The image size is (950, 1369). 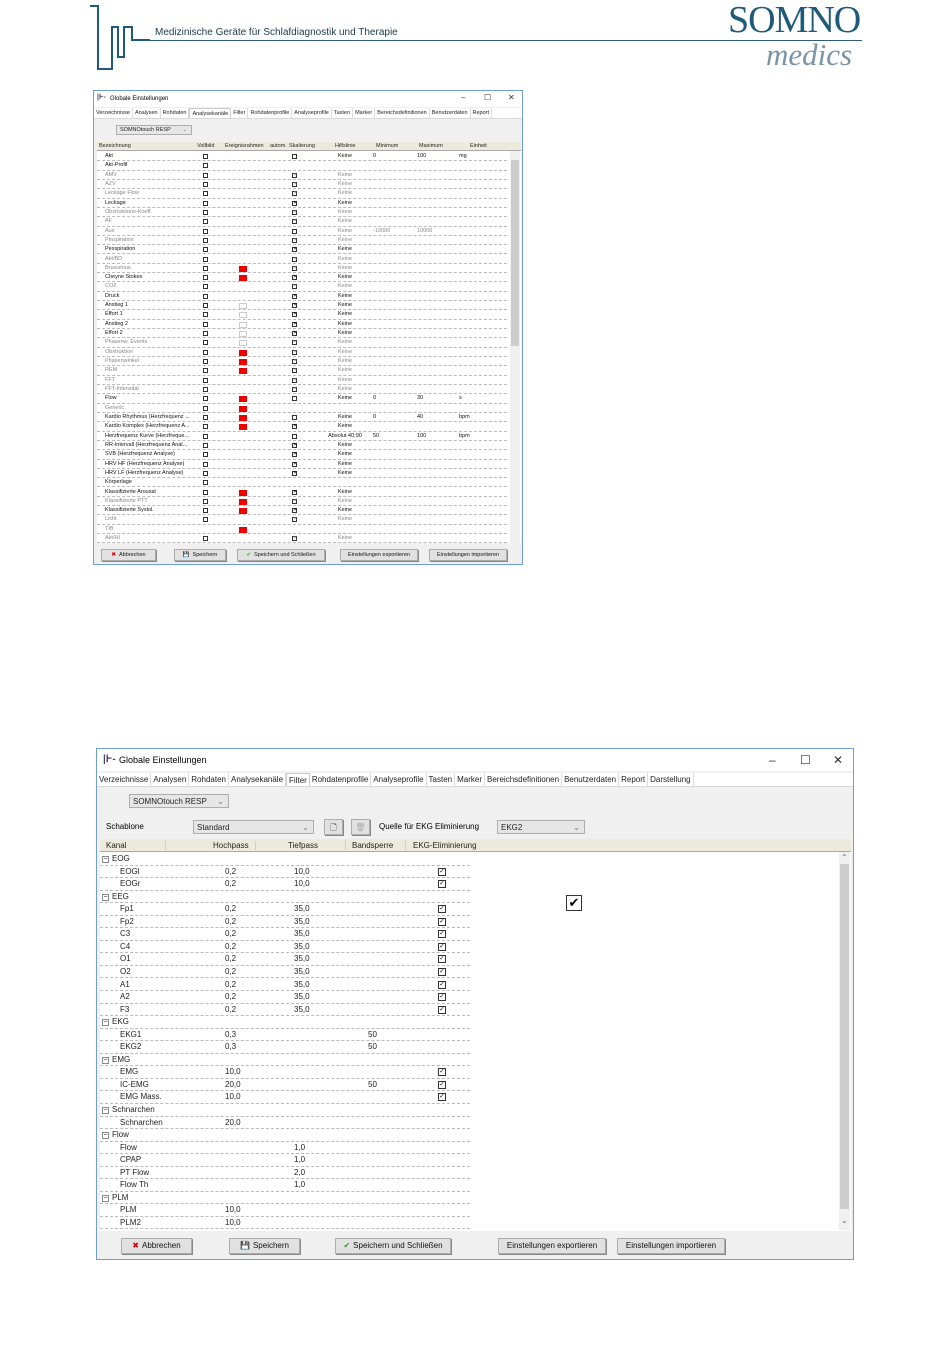 What do you see at coordinates (115, 146) in the screenshot?
I see `column-header-bezeichnung: Bezeichnung` at bounding box center [115, 146].